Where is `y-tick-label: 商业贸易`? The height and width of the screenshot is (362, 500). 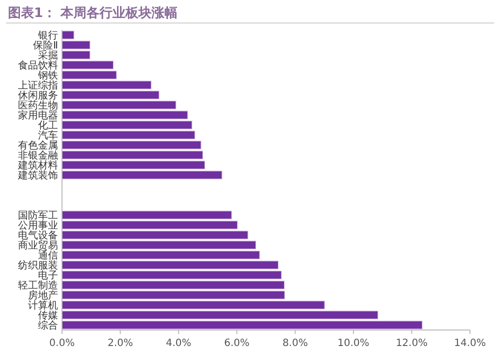
y-tick-label: 商业贸易 is located at coordinates (38, 246).